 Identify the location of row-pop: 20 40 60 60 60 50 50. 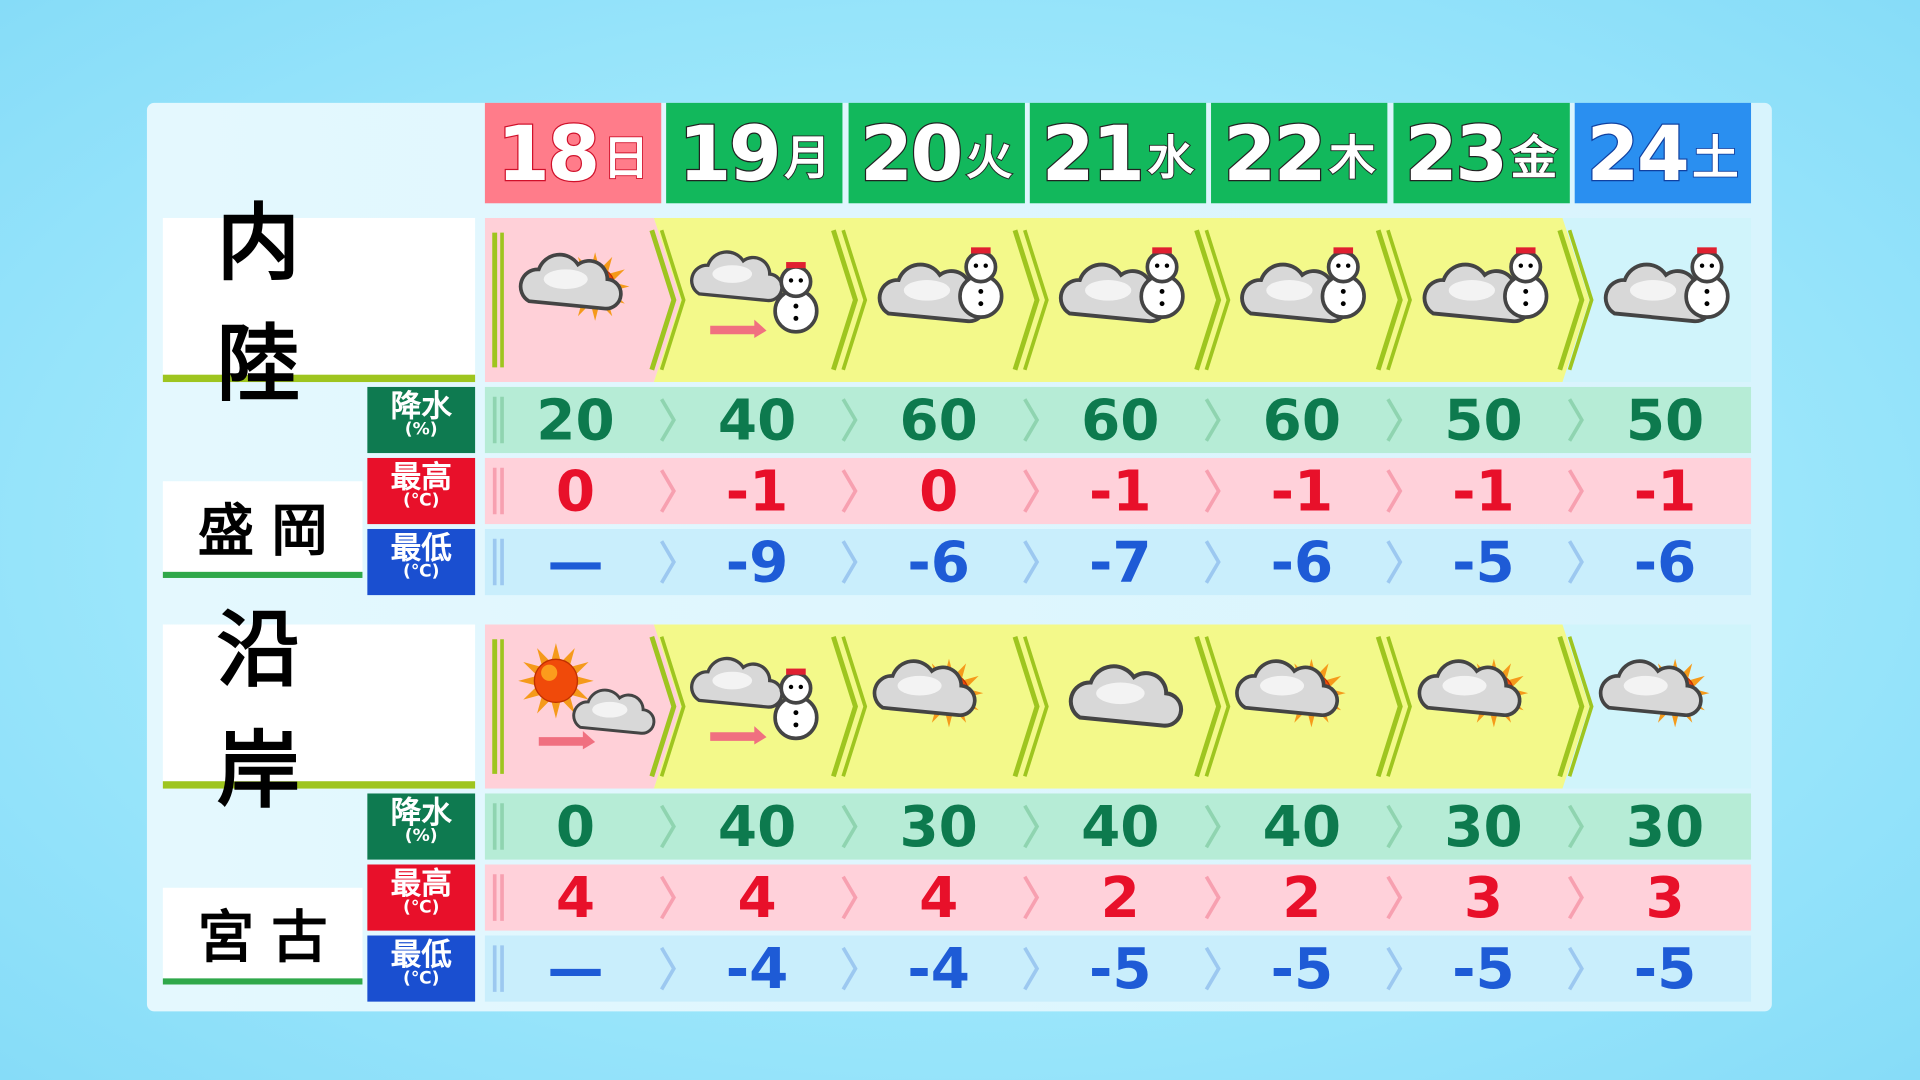
(1118, 420).